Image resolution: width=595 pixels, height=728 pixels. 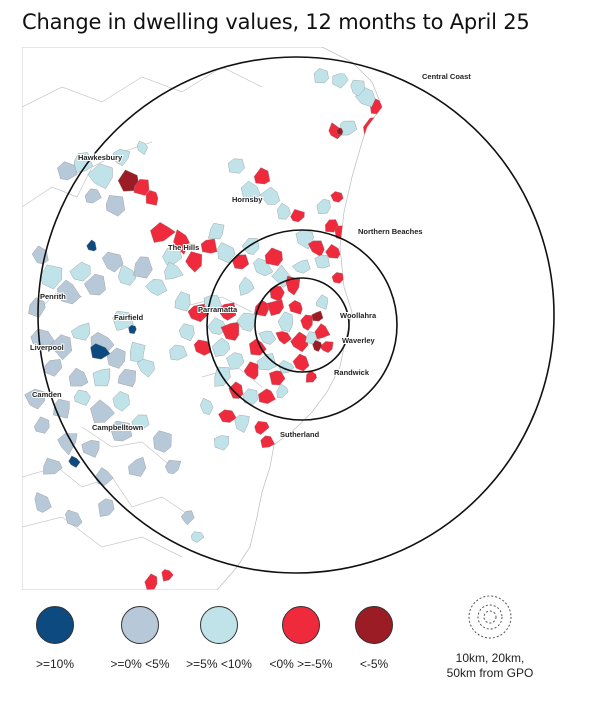 I want to click on place-label-waverley: Waverley, so click(x=358, y=340).